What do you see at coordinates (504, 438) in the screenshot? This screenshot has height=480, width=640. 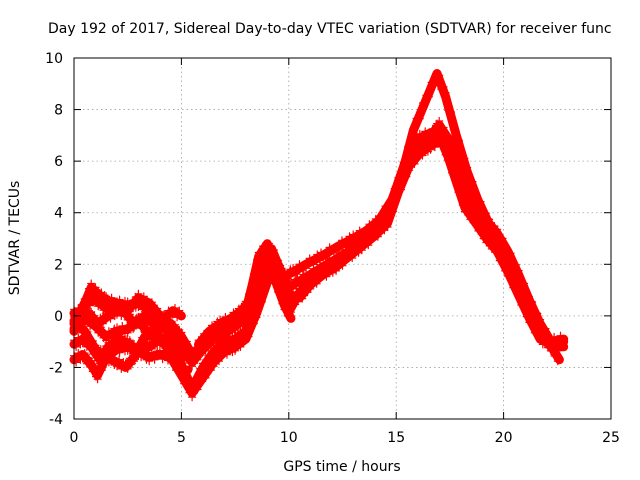 I see `x-tick-label: 20` at bounding box center [504, 438].